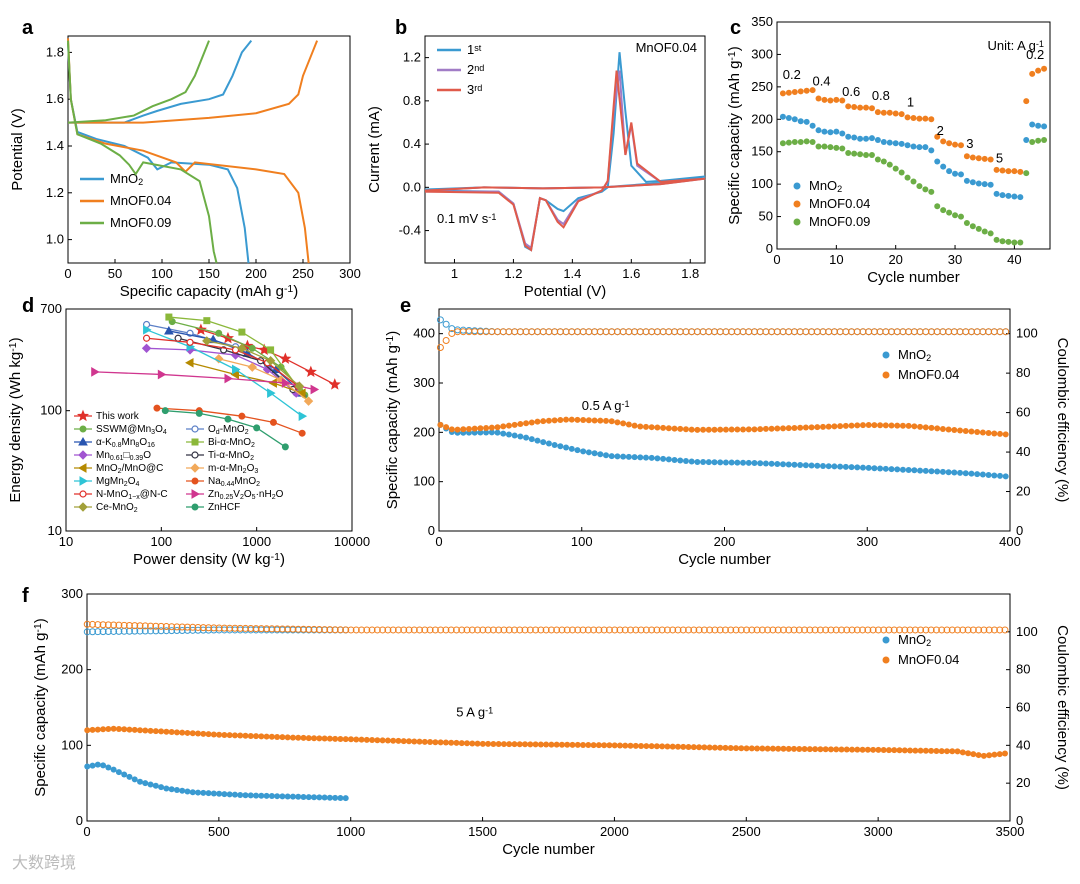  I want to click on panel-label: a, so click(28, 28).